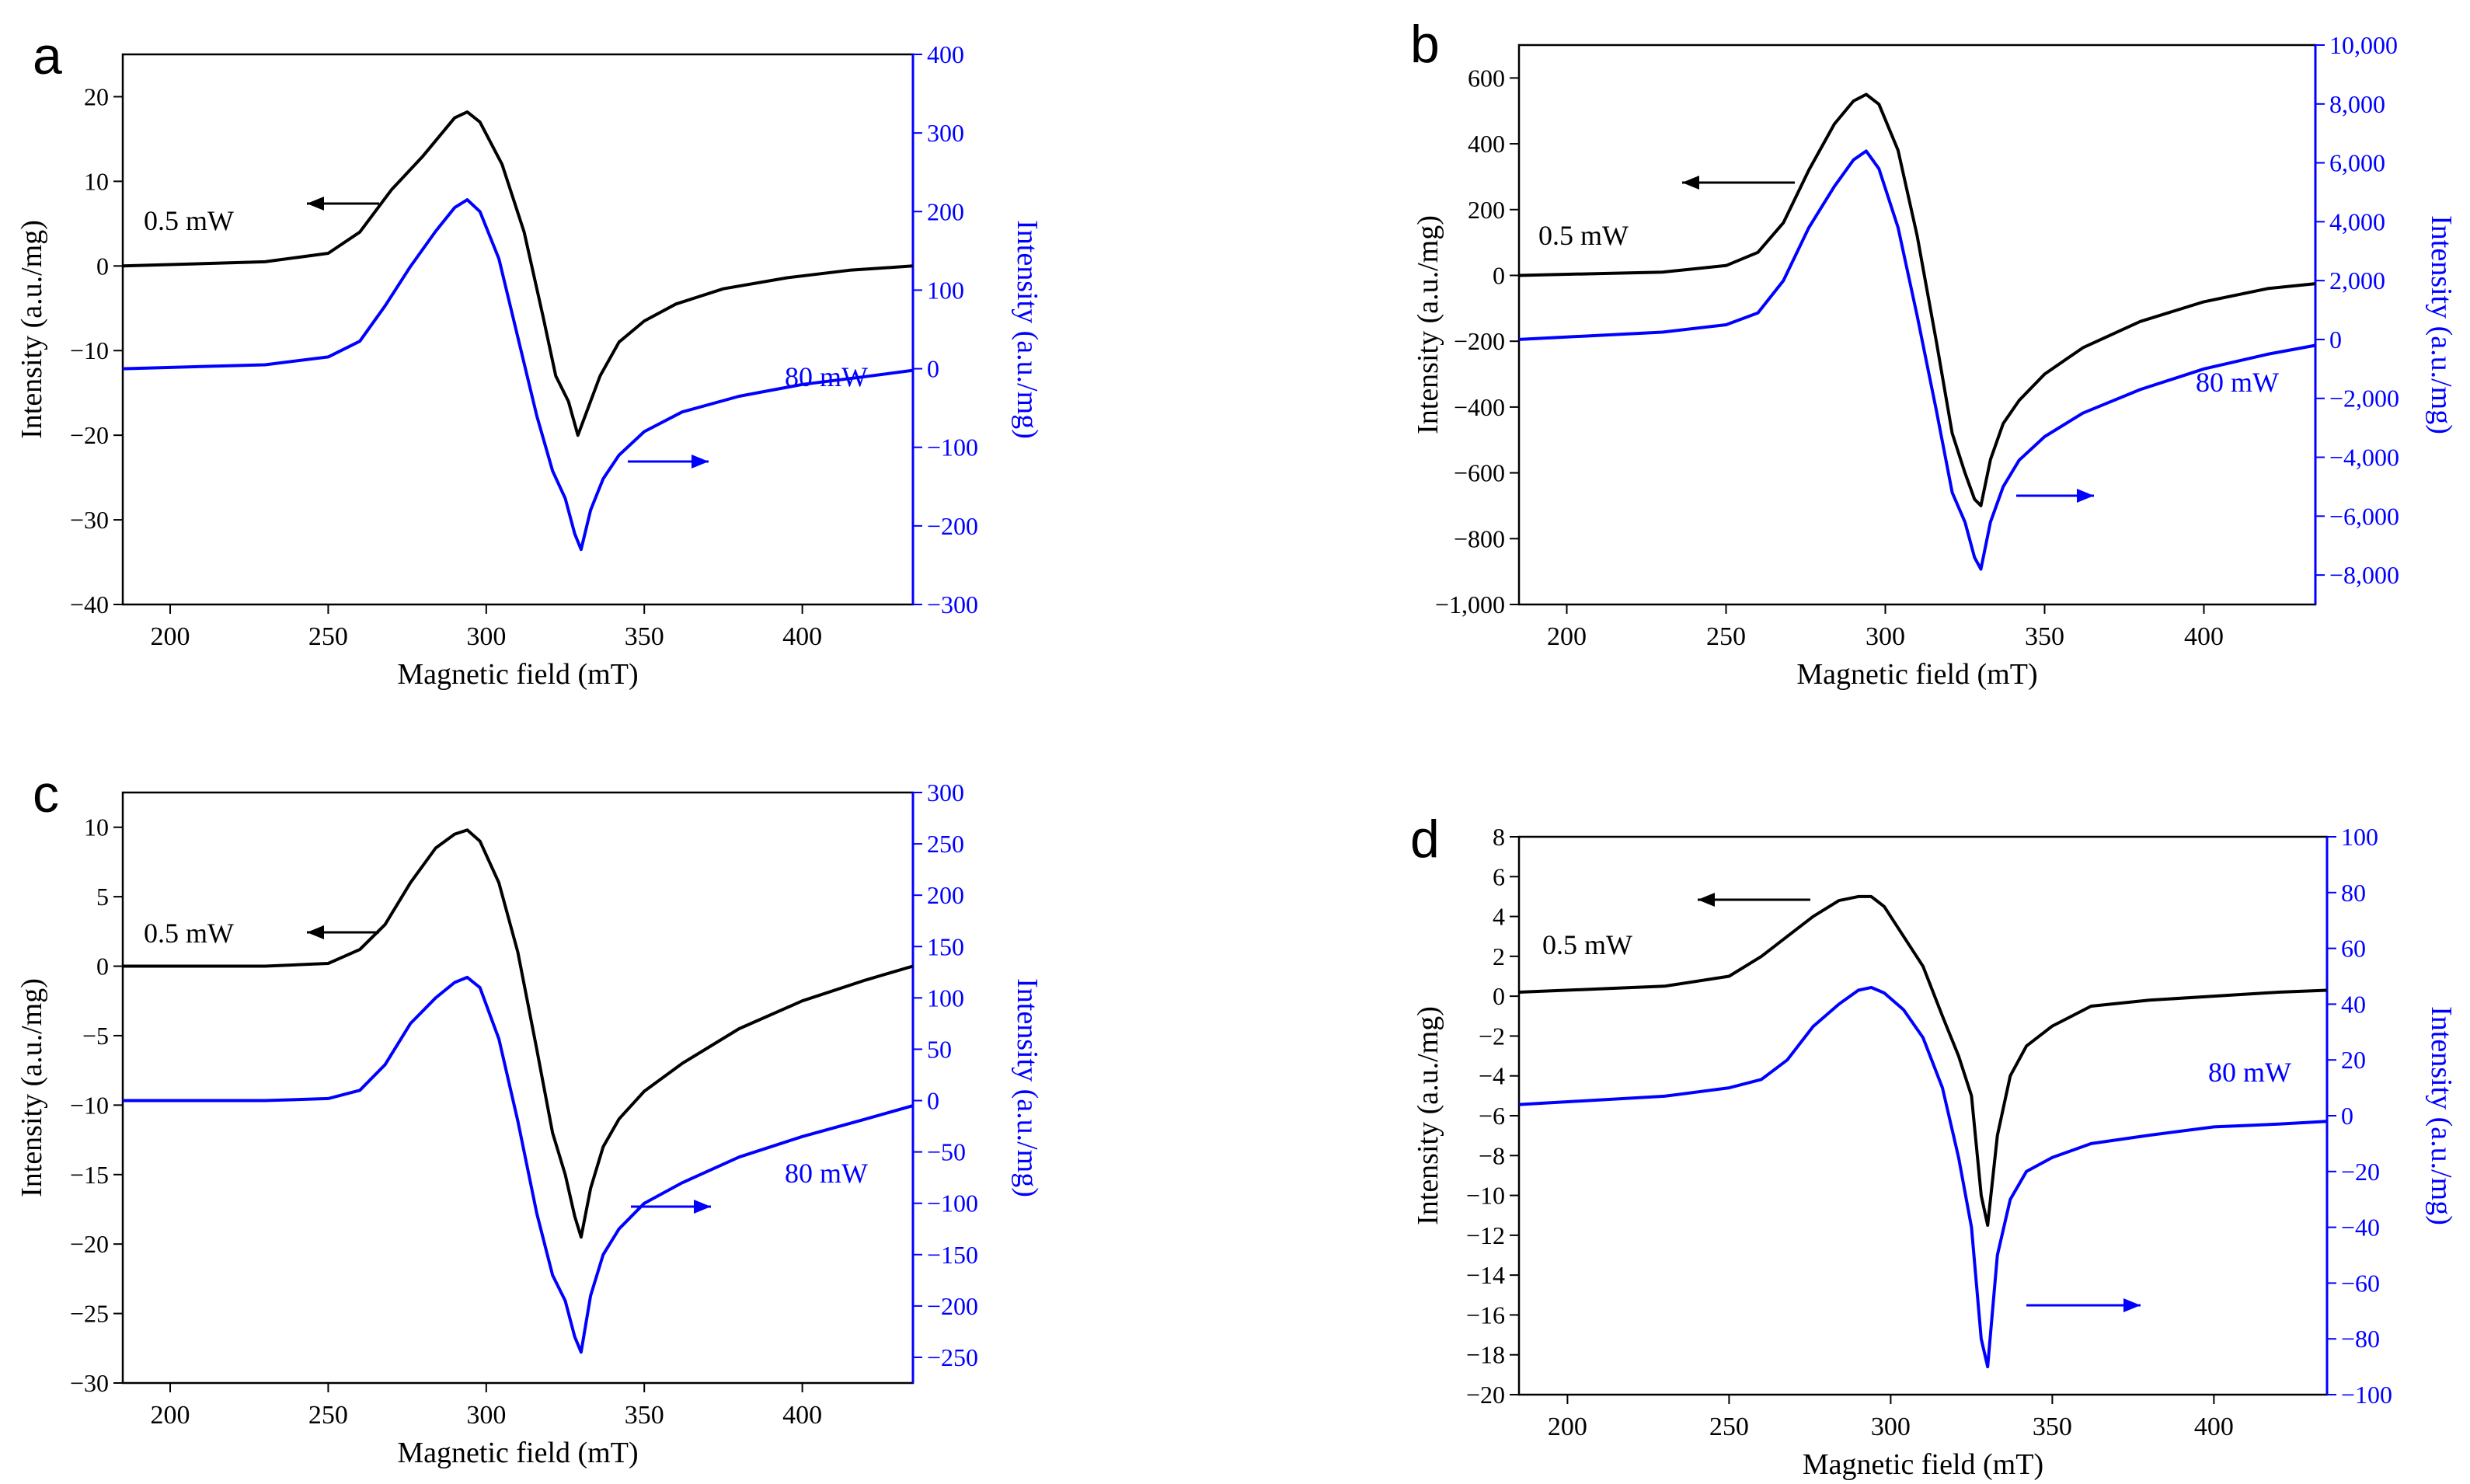  I want to click on left-tick-label: −14, so click(1485, 1275).